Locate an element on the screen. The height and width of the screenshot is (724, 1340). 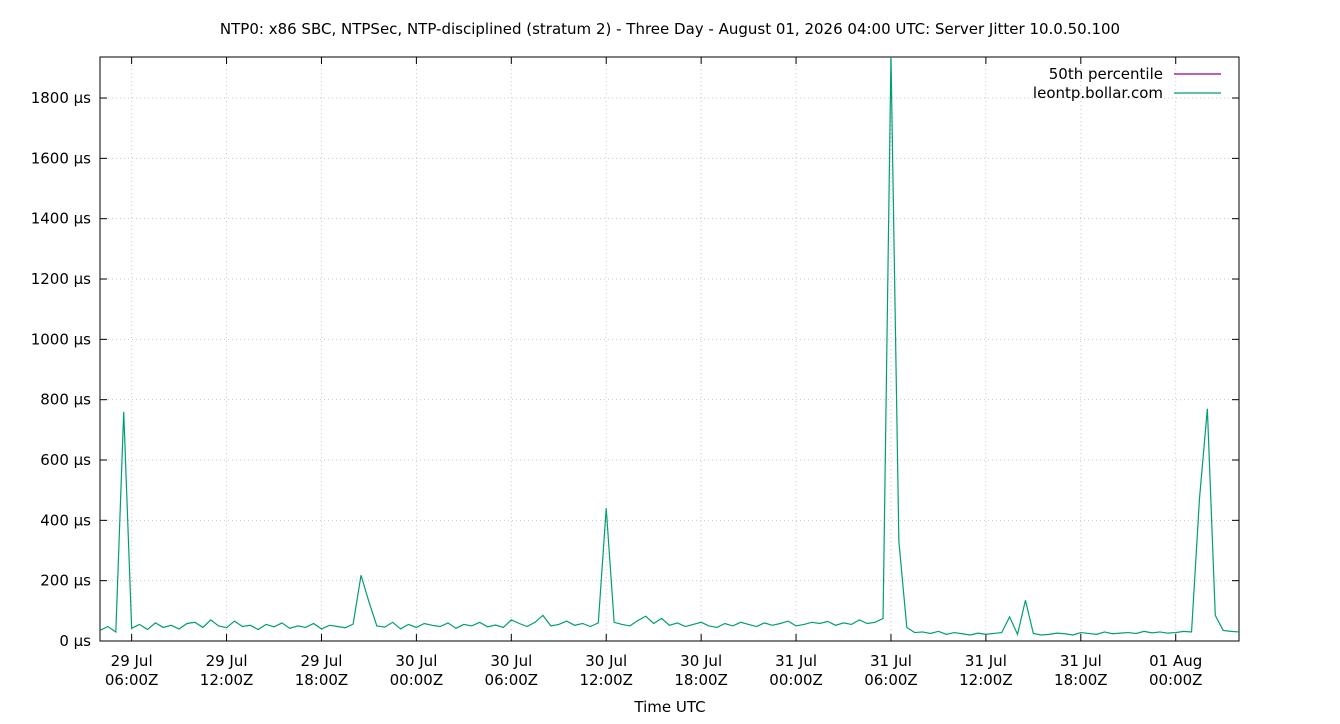
x-tick-label: 31 Jul 06:00Z is located at coordinates (891, 670).